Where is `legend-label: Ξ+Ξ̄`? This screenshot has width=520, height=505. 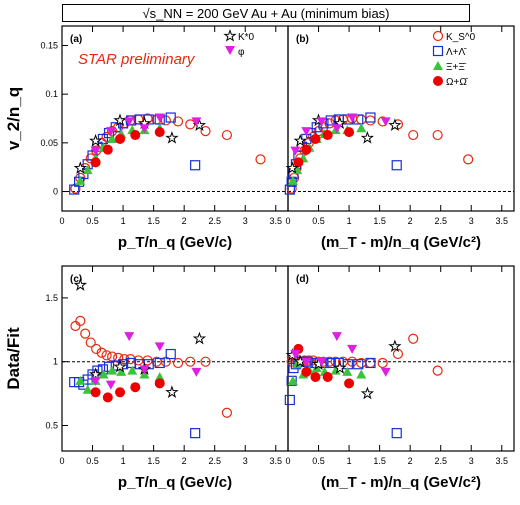
legend-label: Ξ+Ξ̄ is located at coordinates (456, 67).